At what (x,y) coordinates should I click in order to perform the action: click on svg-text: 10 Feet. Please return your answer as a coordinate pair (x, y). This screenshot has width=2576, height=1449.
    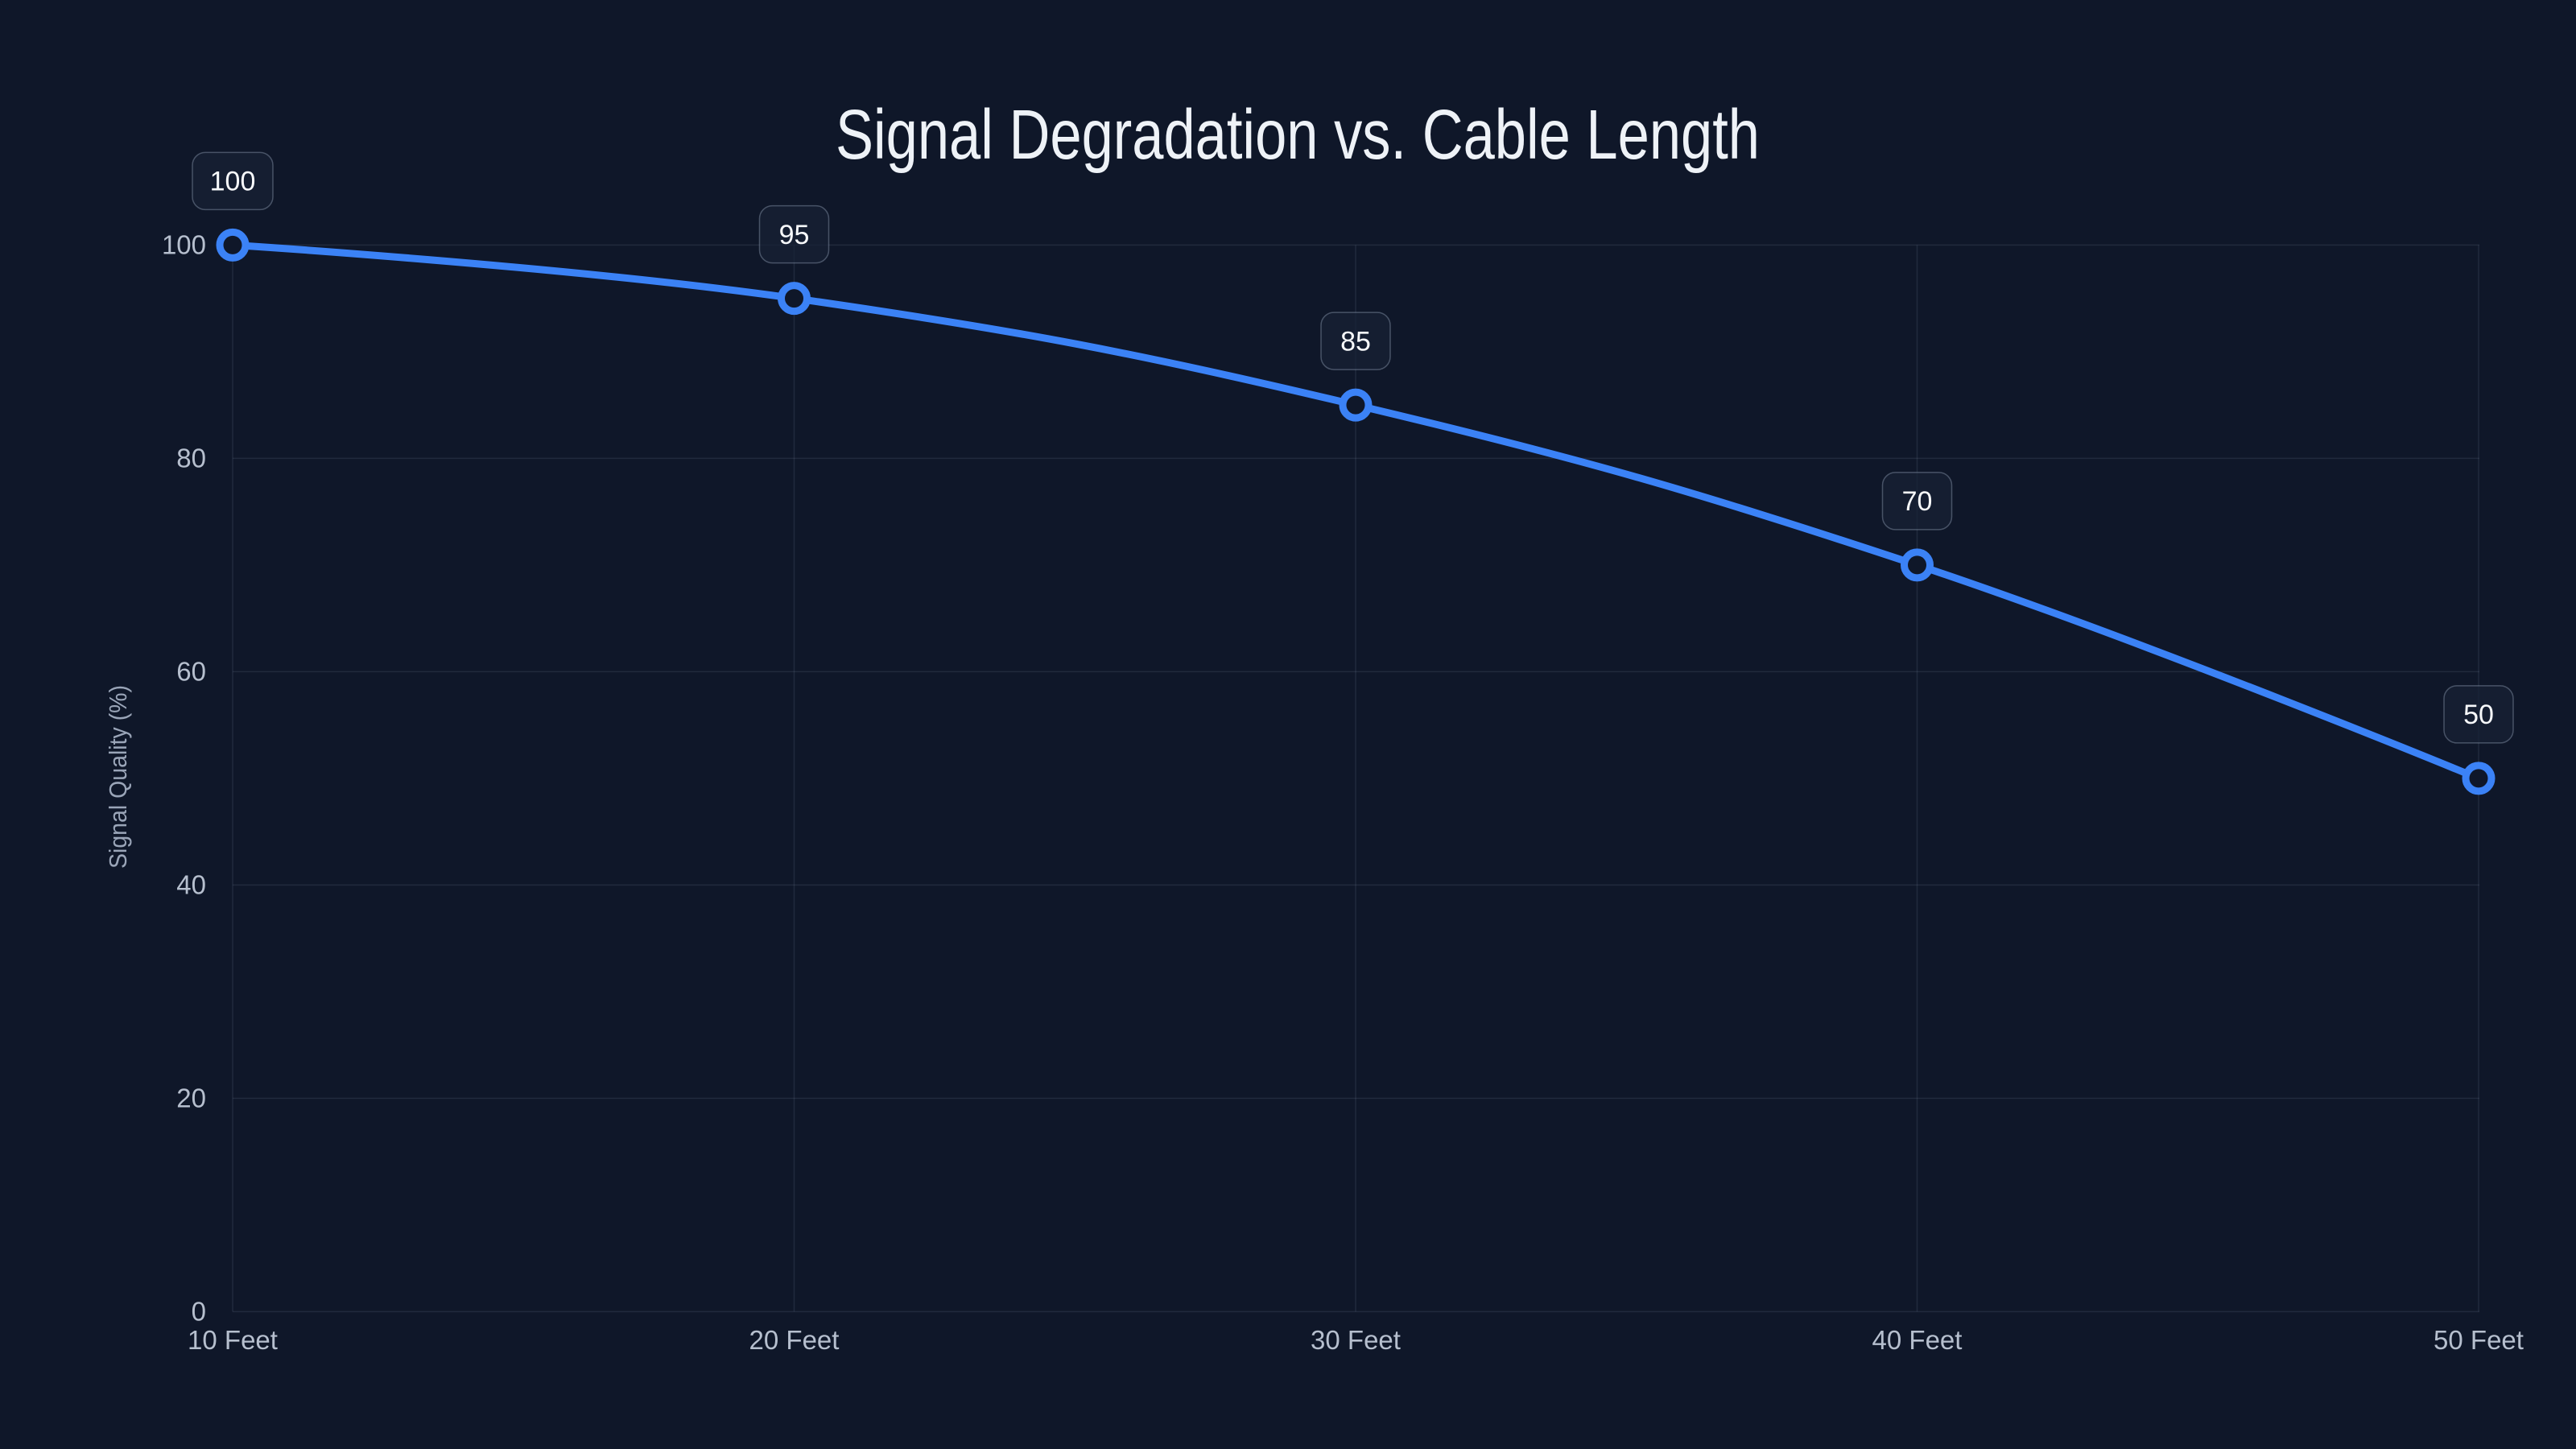
    Looking at the image, I should click on (233, 1340).